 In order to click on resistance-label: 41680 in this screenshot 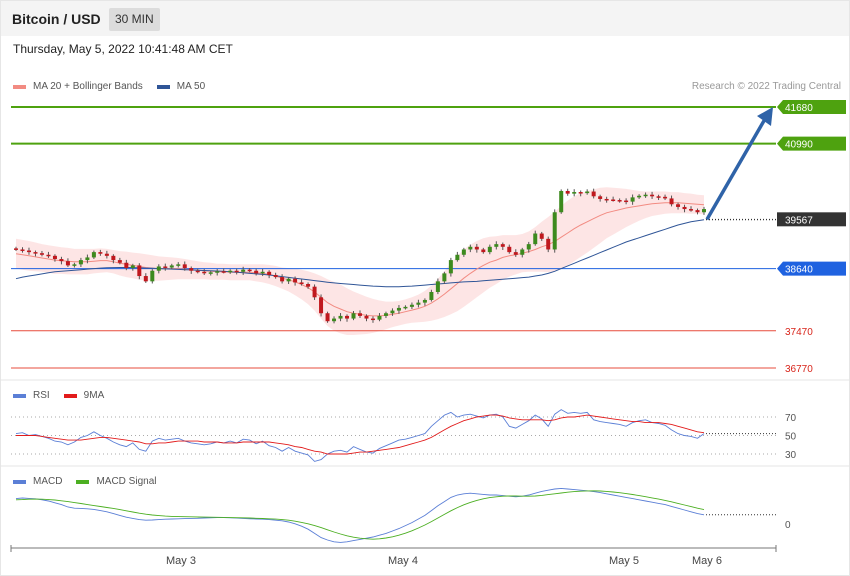, I will do `click(799, 108)`.